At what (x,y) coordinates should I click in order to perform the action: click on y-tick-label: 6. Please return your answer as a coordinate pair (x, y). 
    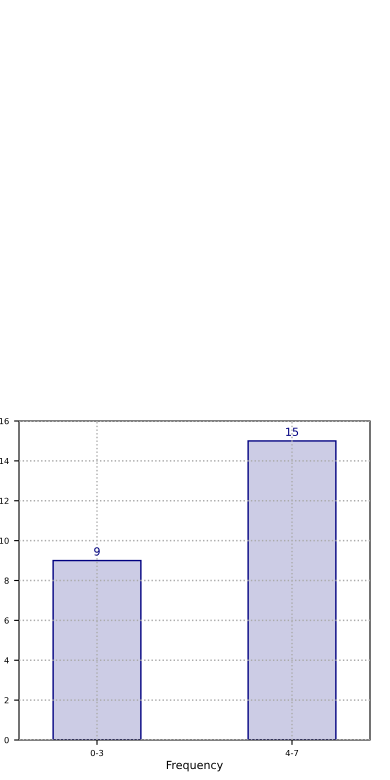
    Looking at the image, I should click on (6, 620).